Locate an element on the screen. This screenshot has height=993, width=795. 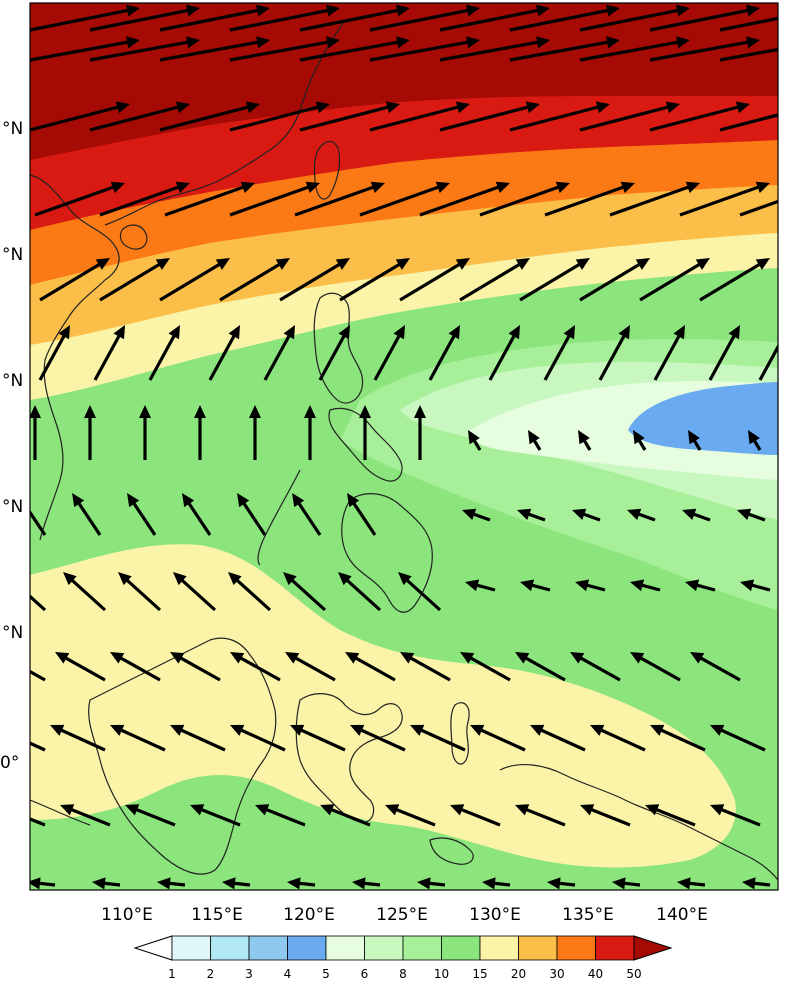
lon-label-135E: 135°E is located at coordinates (588, 915).